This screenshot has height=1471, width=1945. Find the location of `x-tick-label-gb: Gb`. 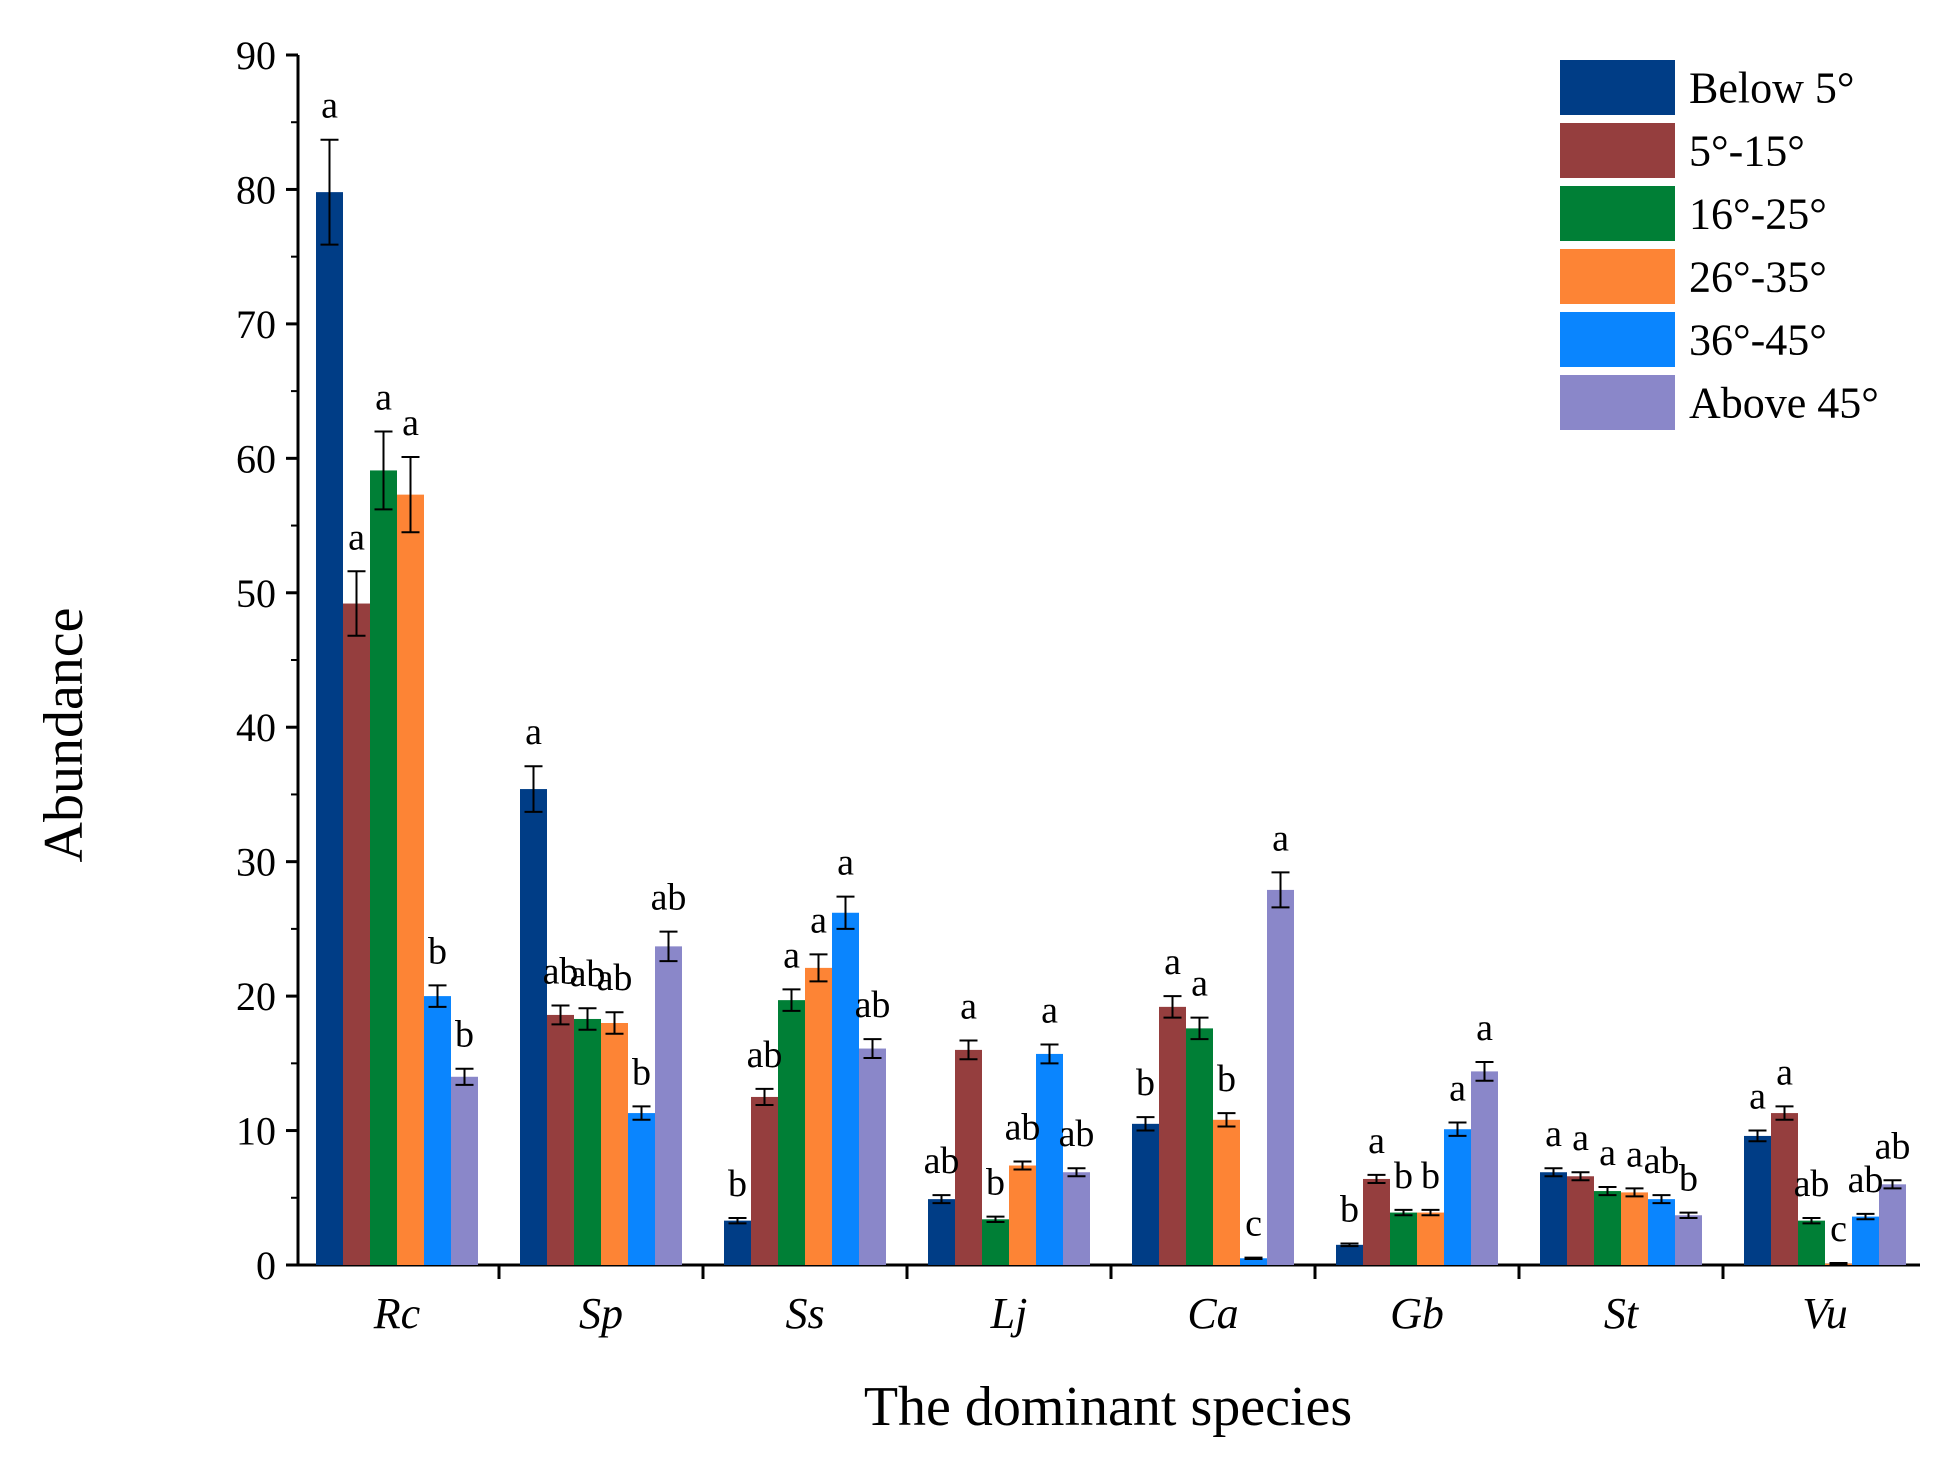

x-tick-label-gb: Gb is located at coordinates (1417, 1313).